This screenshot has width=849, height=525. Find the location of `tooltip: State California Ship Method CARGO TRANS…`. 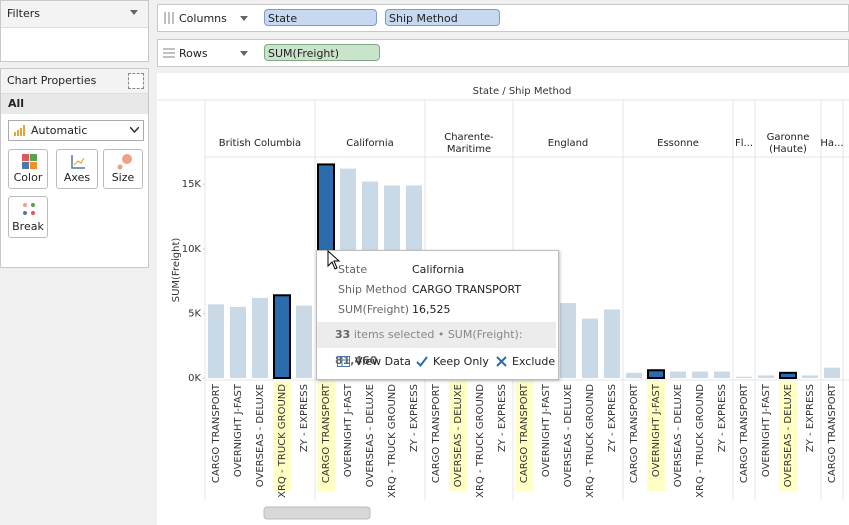

tooltip: State California Ship Method CARGO TRANS… is located at coordinates (437, 315).